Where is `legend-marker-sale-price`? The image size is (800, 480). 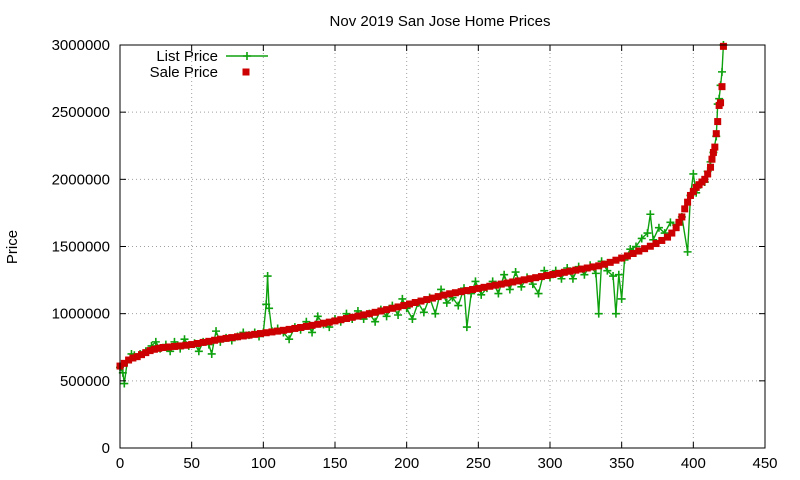
legend-marker-sale-price is located at coordinates (246, 72).